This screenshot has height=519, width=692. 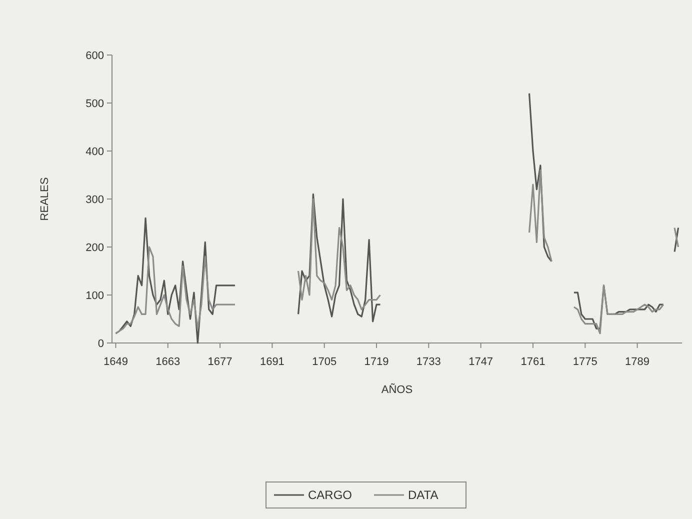 I want to click on x-tick-label: 1719, so click(x=376, y=362).